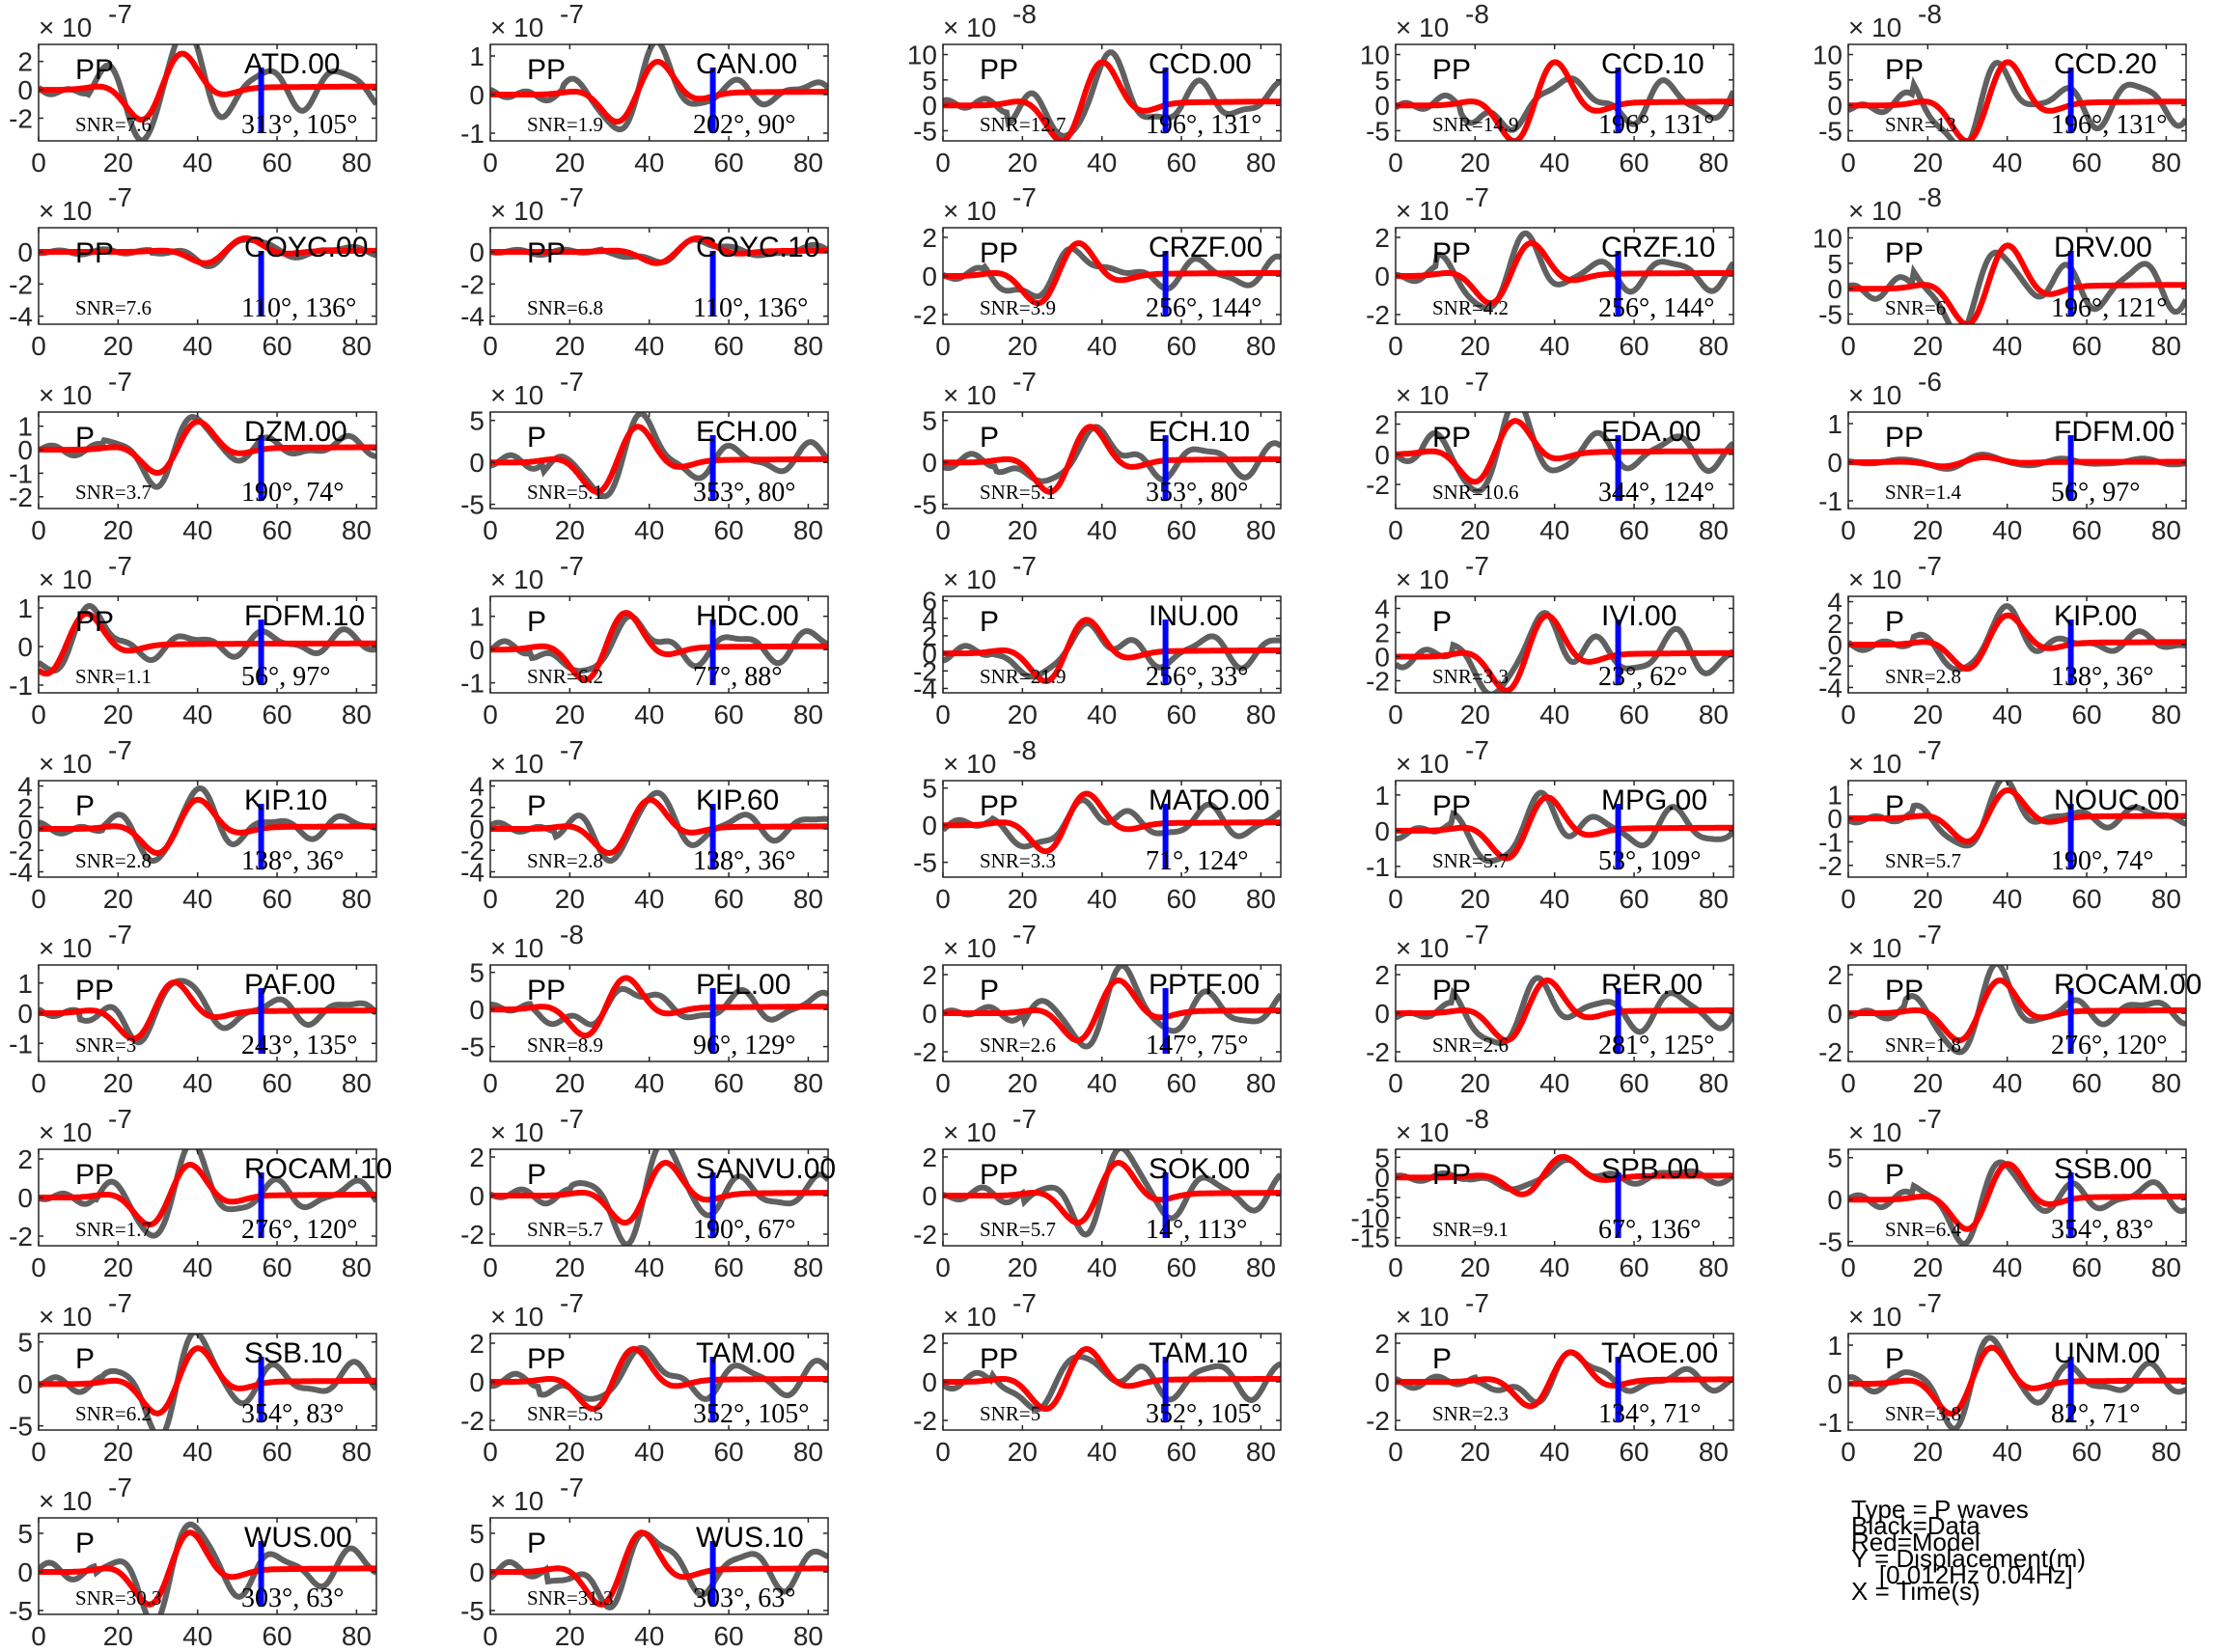 Image resolution: width=2216 pixels, height=1652 pixels. Describe the element at coordinates (744, 1045) in the screenshot. I see `angles-label: 96°, 129°` at that location.